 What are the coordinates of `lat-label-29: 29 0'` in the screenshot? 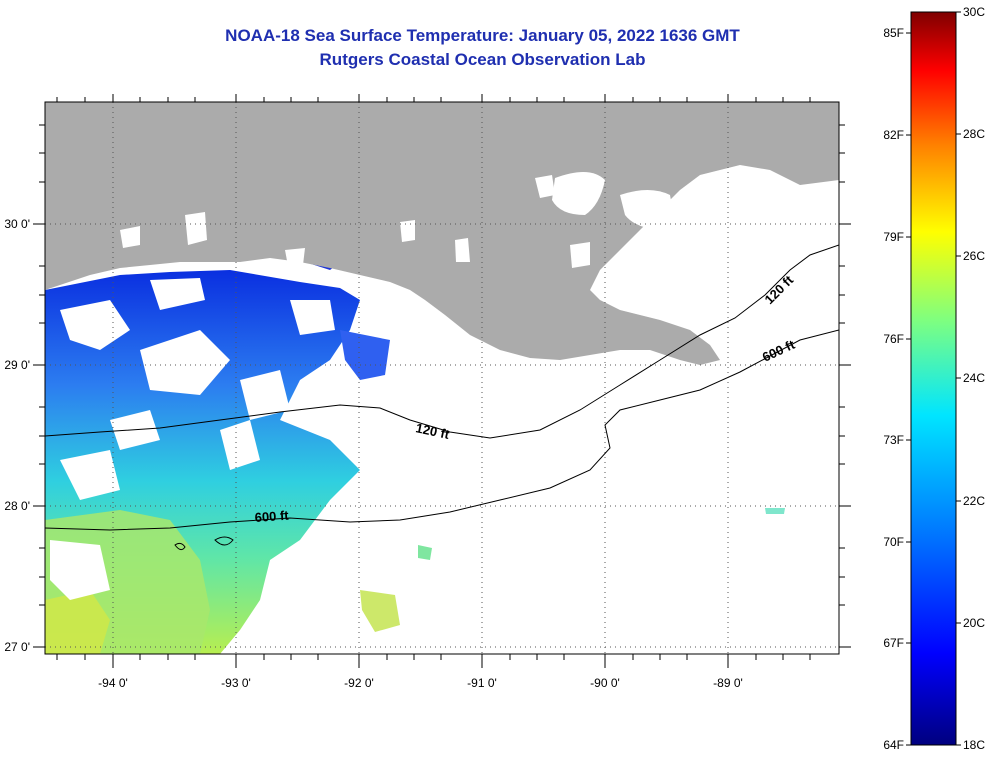 It's located at (17, 365).